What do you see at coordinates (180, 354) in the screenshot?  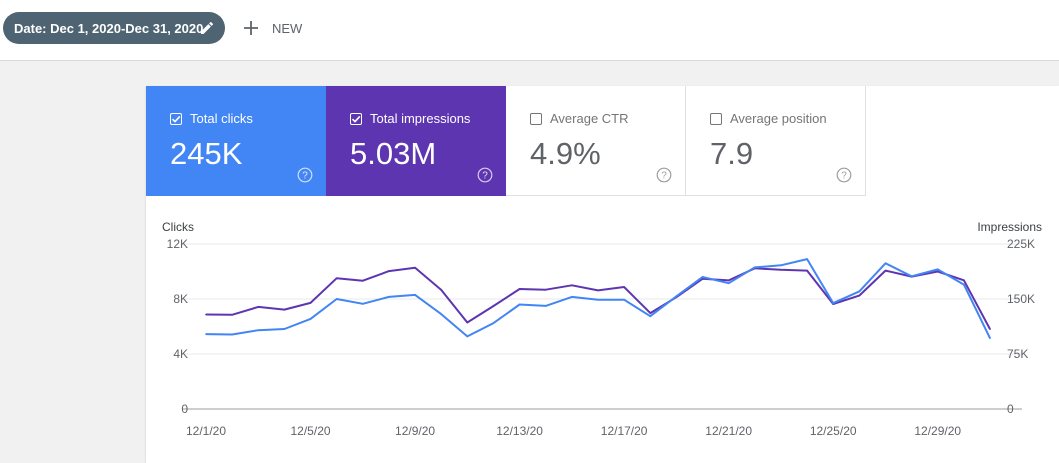 I see `left-axis-tick-label: 4K` at bounding box center [180, 354].